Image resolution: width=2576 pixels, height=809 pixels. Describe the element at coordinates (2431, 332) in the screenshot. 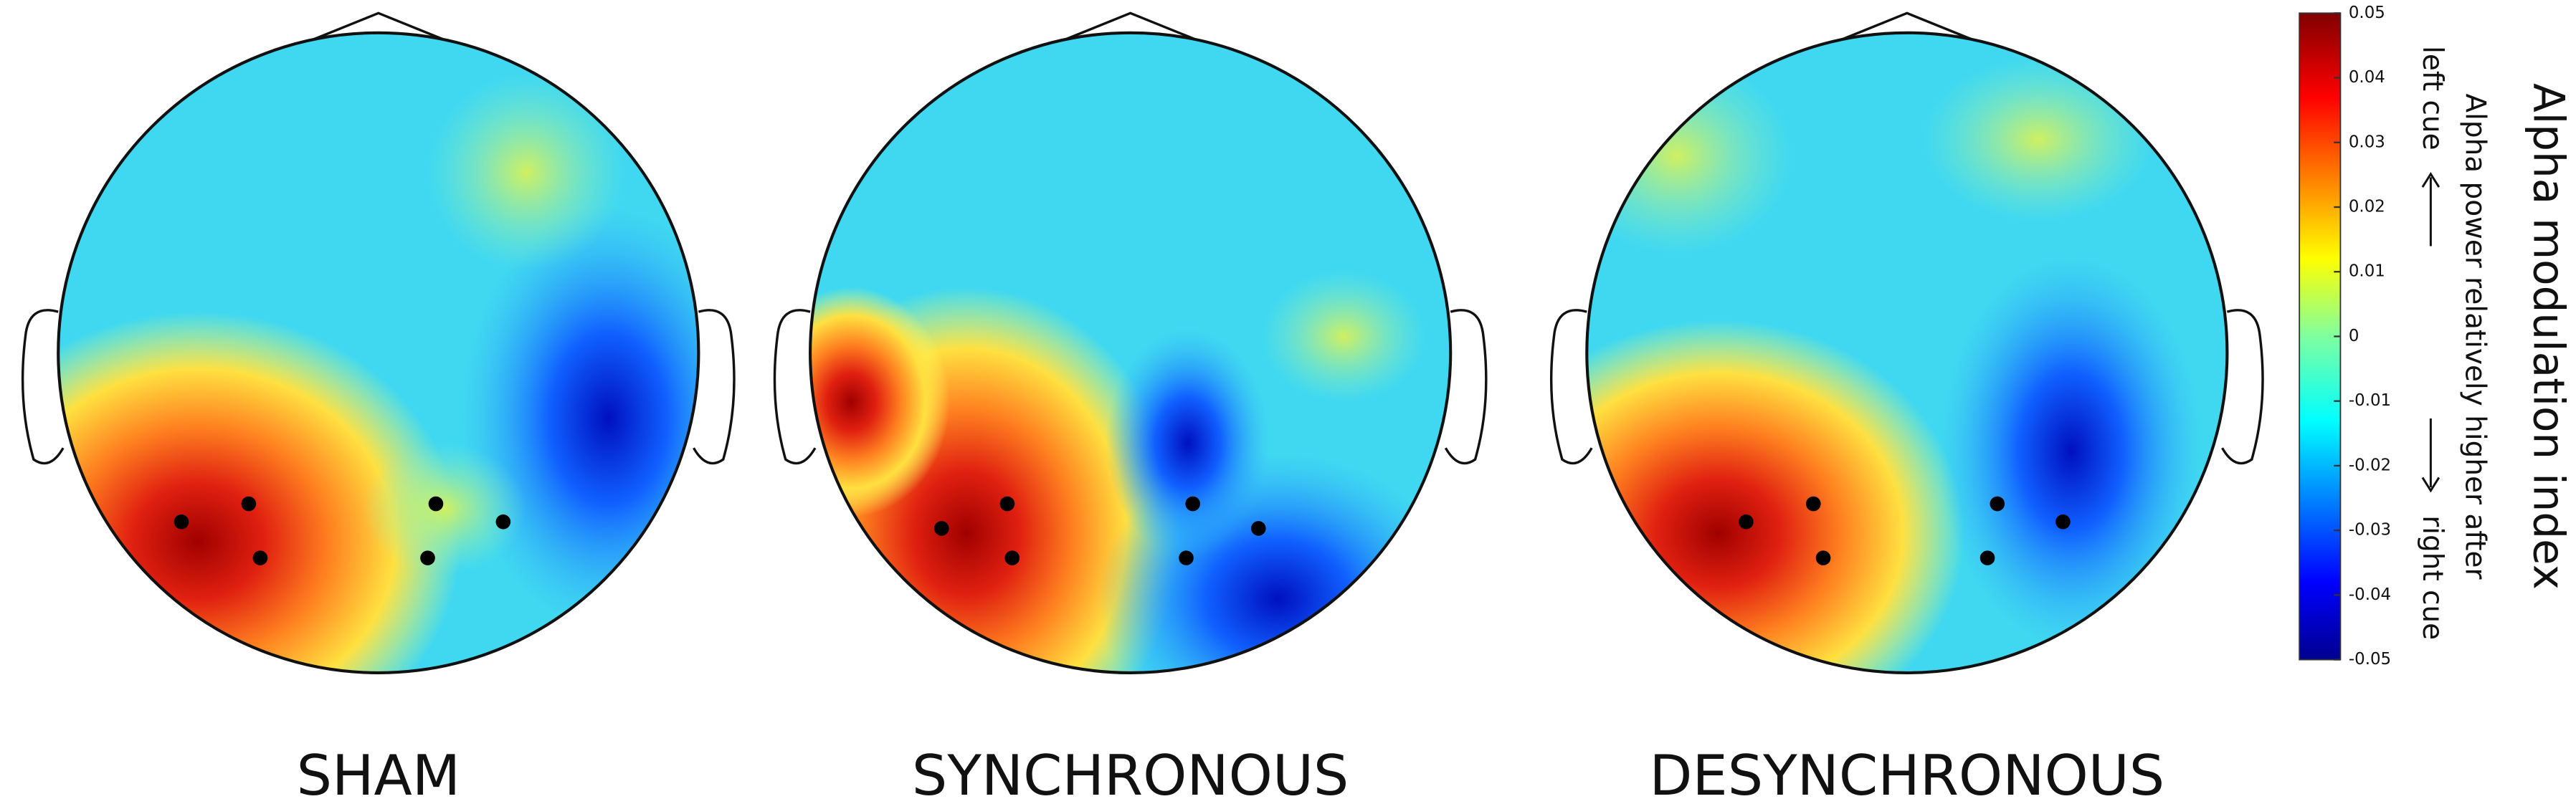

I see `arrows` at that location.